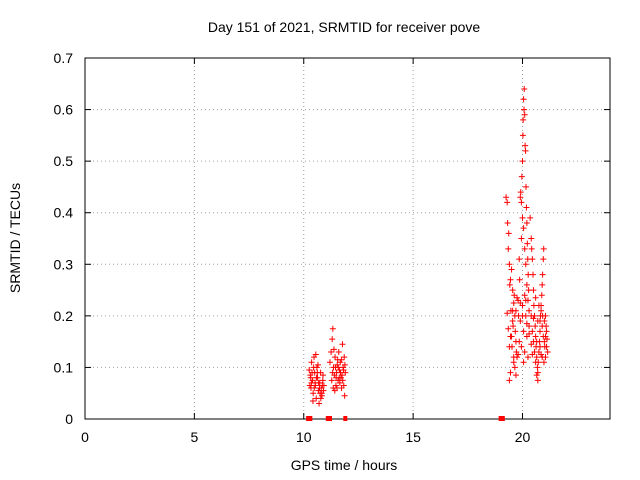  Describe the element at coordinates (85, 437) in the screenshot. I see `x-tick-label: 0` at that location.